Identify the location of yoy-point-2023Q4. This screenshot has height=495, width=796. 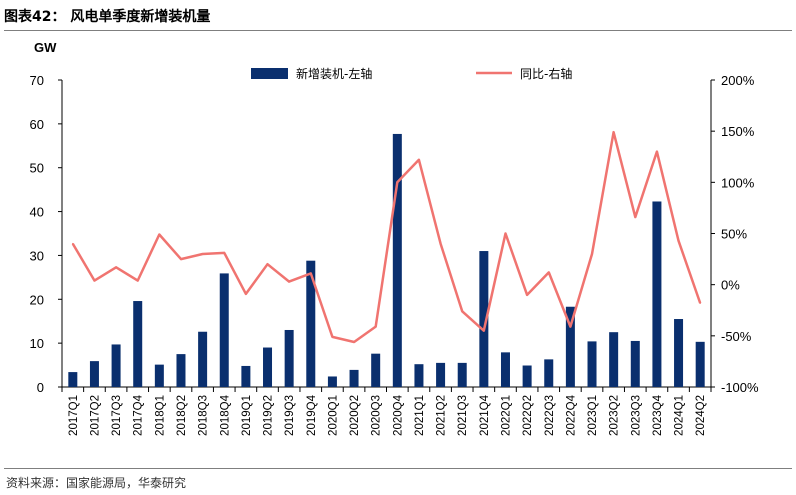
(657, 151).